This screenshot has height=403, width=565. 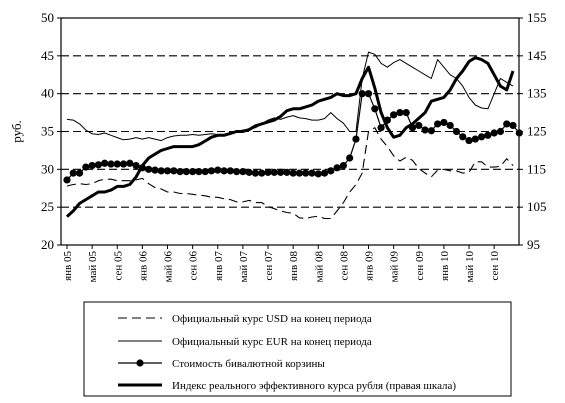 What do you see at coordinates (536, 168) in the screenshot?
I see `y2-tick-label: 115` at bounding box center [536, 168].